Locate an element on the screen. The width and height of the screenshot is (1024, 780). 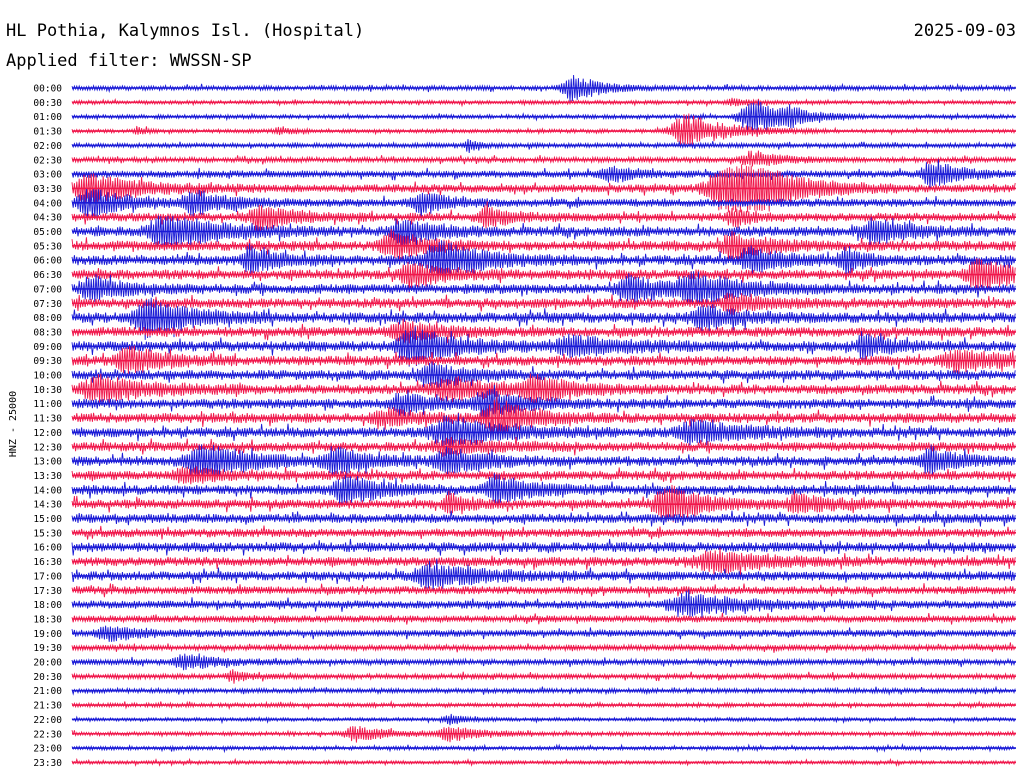
row-time-label: 15:00 is located at coordinates (47, 519).